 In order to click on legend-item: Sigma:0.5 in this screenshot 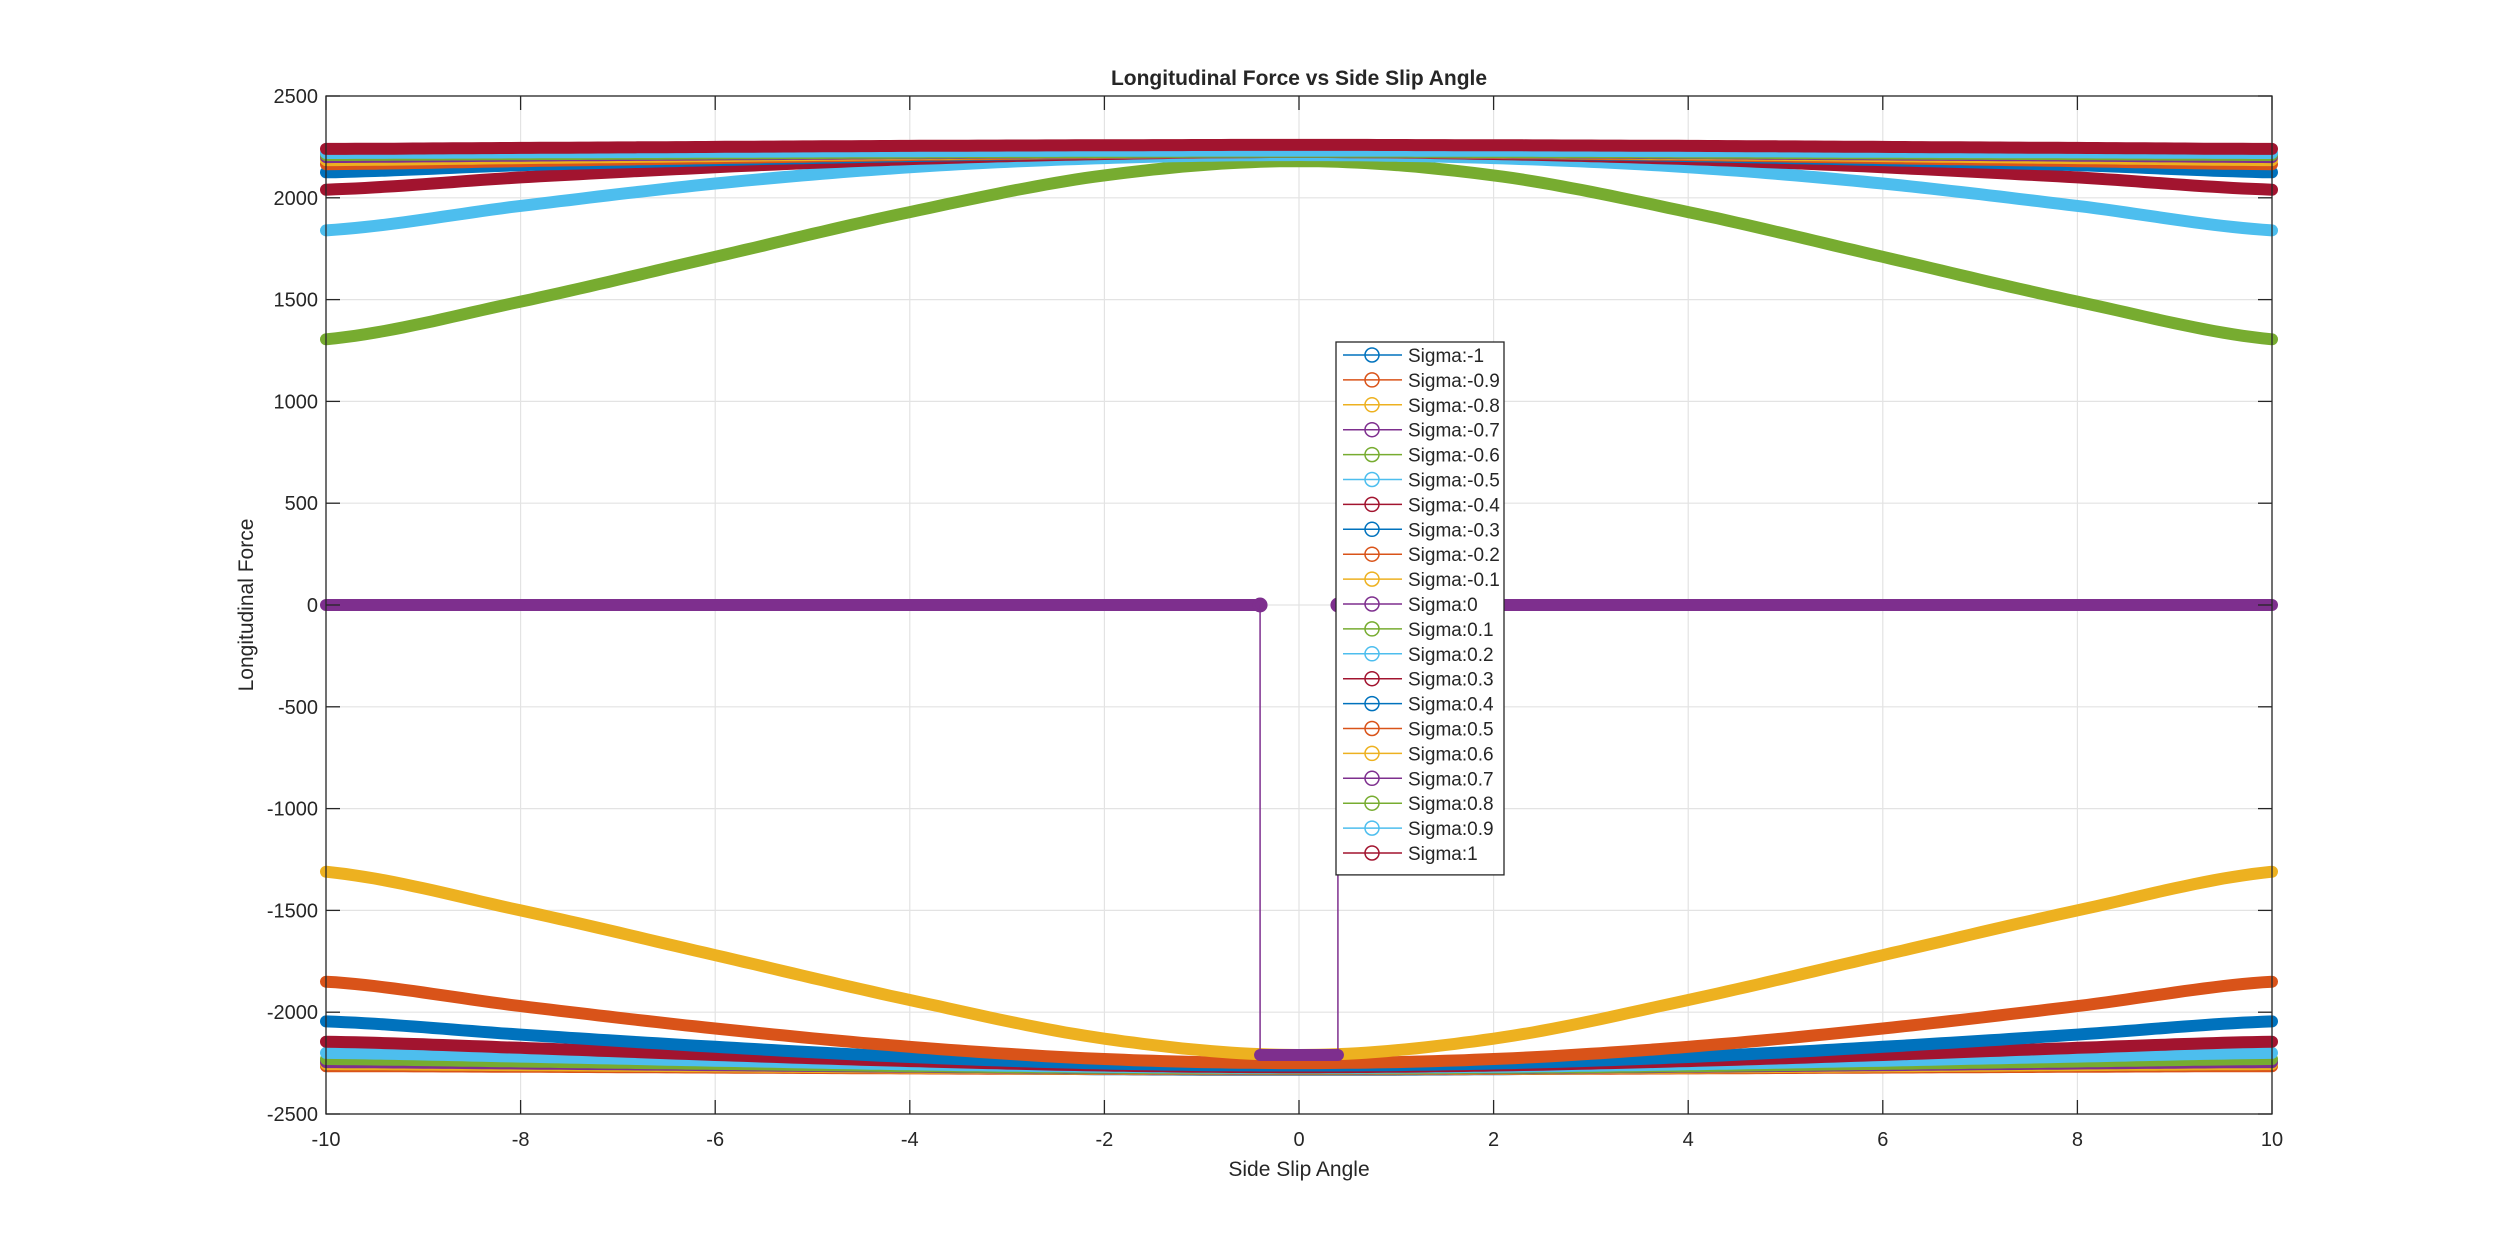, I will do `click(1418, 730)`.